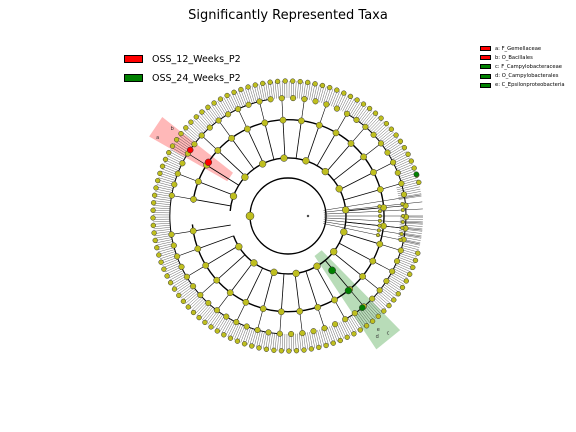 Image resolution: width=576 pixels, height=432 pixels. What do you see at coordinates (377, 337) in the screenshot?
I see `clade-letter-d: d` at bounding box center [377, 337].